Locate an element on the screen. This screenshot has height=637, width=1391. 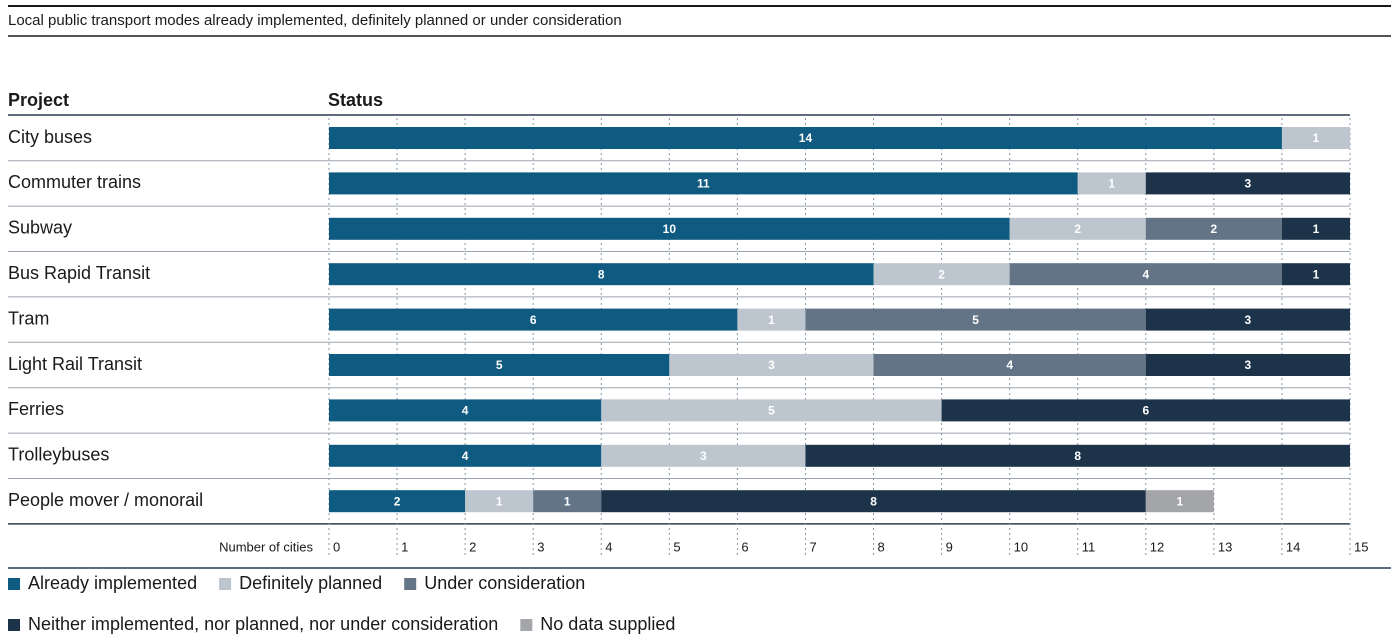
x-tick-label: 15 is located at coordinates (1361, 546).